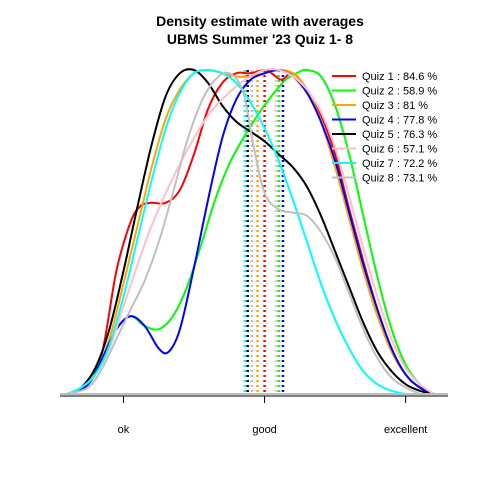 Image resolution: width=480 pixels, height=480 pixels. Describe the element at coordinates (399, 164) in the screenshot. I see `quiz-7-legend-label: Quiz 7 : 72.2 %` at that location.